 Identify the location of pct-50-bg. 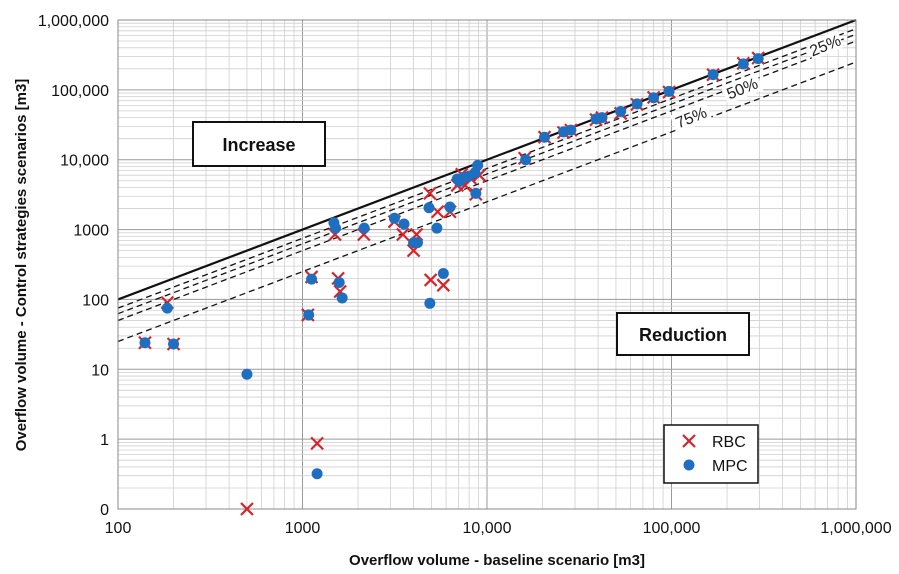
(742, 88).